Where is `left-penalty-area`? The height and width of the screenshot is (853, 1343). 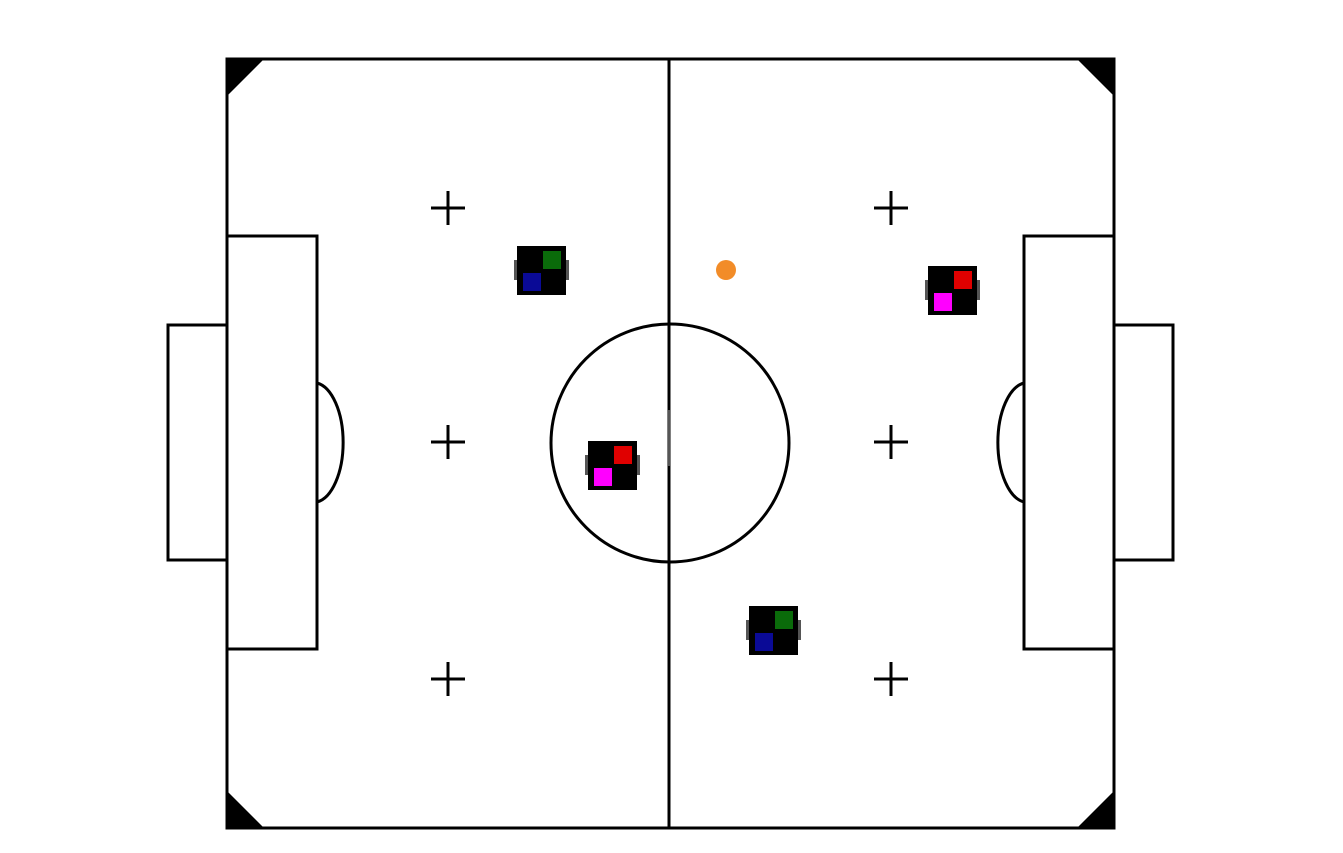
left-penalty-area is located at coordinates (272, 442).